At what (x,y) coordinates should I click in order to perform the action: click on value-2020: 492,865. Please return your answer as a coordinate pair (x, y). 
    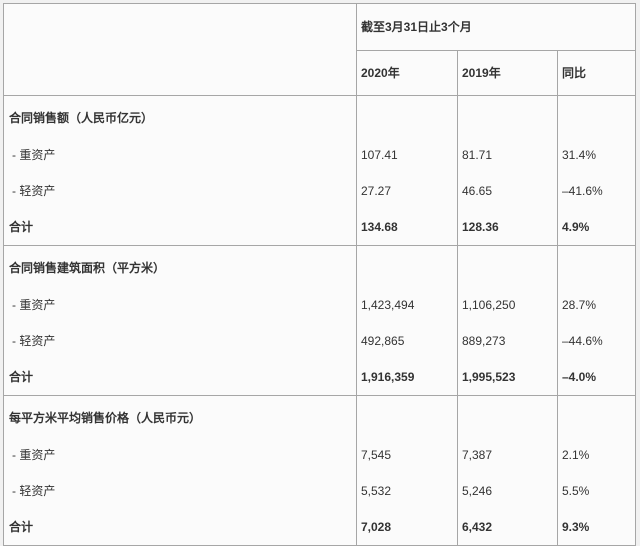
    Looking at the image, I should click on (407, 341).